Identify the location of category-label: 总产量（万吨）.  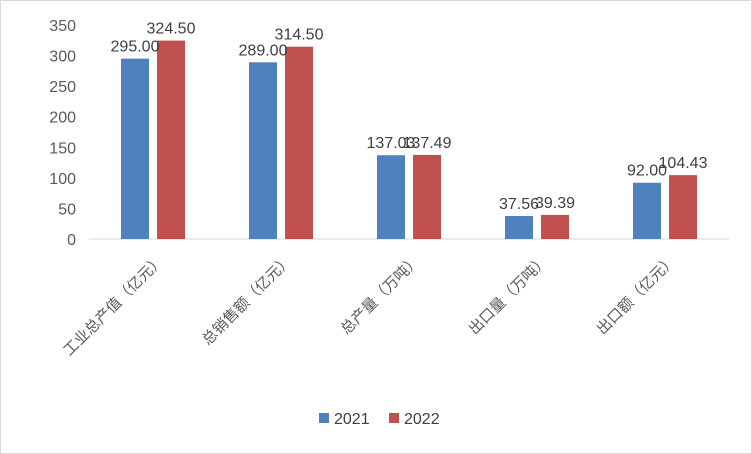
(380, 294).